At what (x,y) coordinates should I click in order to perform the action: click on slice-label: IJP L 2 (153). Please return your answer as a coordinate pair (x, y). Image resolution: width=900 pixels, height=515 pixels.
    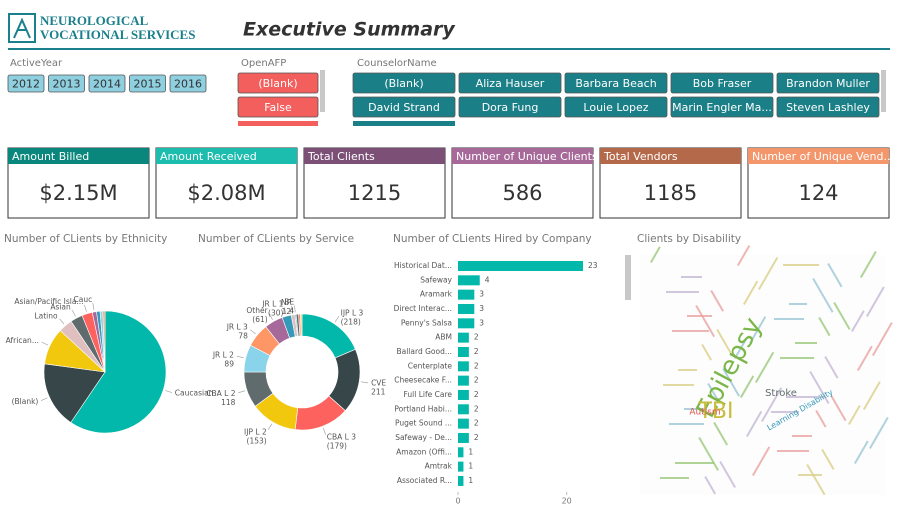
    Looking at the image, I should click on (255, 436).